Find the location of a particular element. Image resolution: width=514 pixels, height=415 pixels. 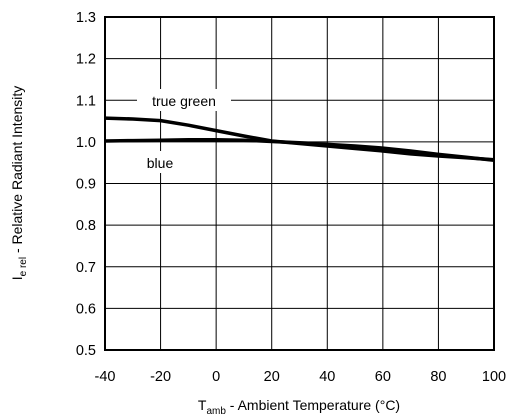

x-tick-labels: -40 -20 0 20 40 60 80 100 is located at coordinates (301, 377).